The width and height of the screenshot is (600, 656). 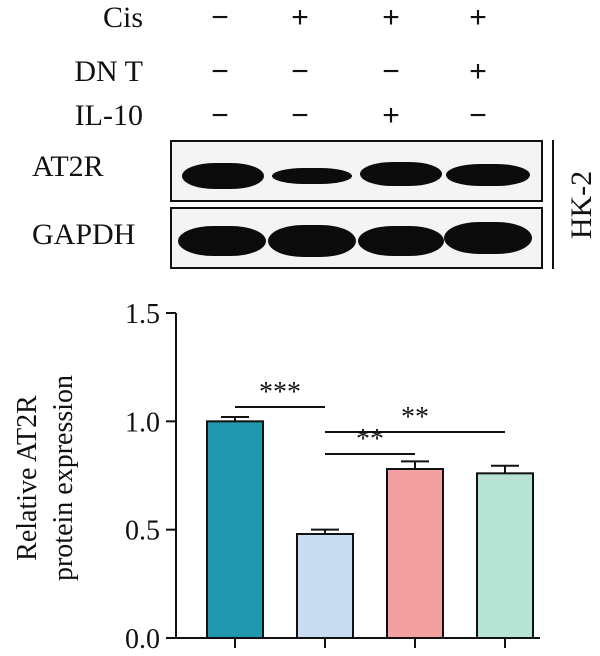 What do you see at coordinates (122, 17) in the screenshot?
I see `treatment-label: Cis` at bounding box center [122, 17].